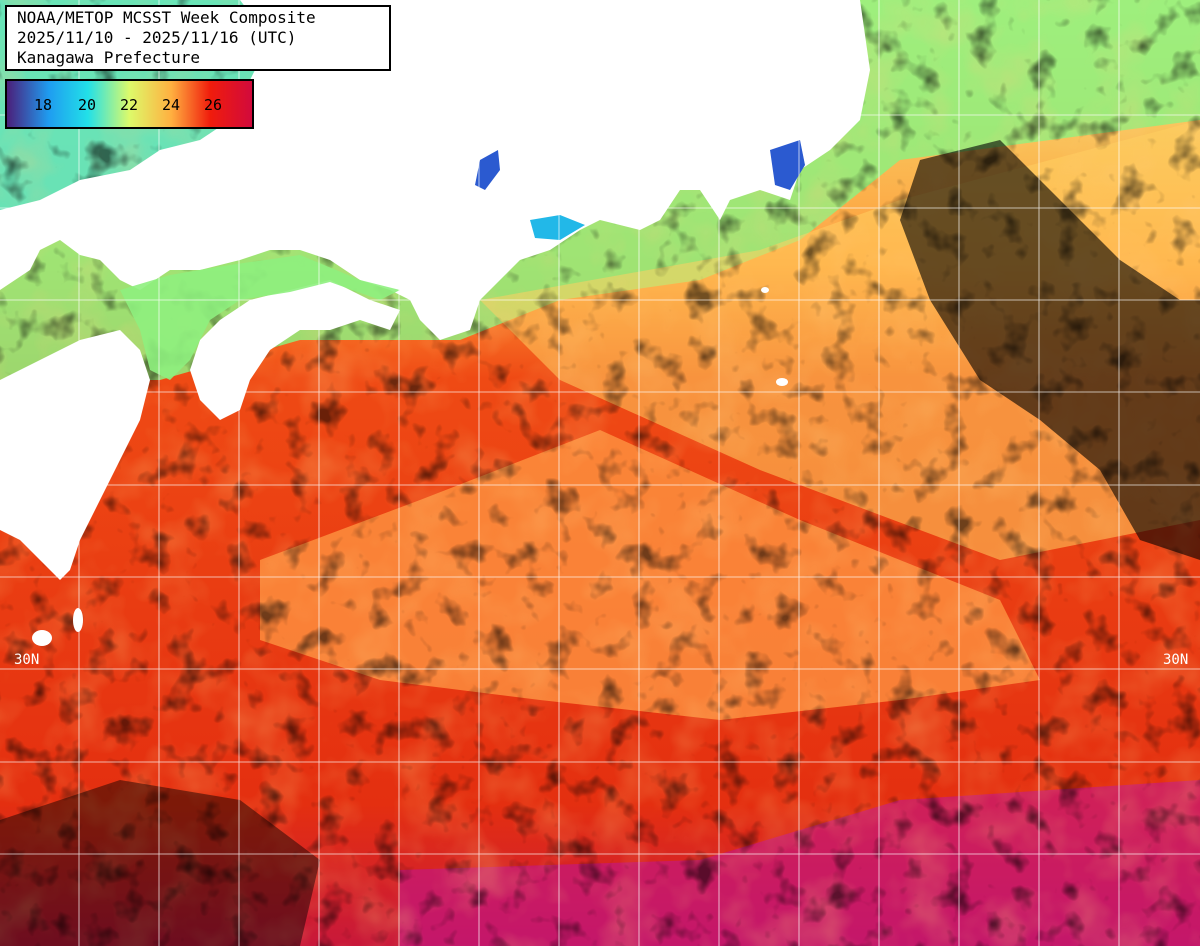 The width and height of the screenshot is (1200, 946). I want to click on cloud-patch-south-west, so click(160, 863).